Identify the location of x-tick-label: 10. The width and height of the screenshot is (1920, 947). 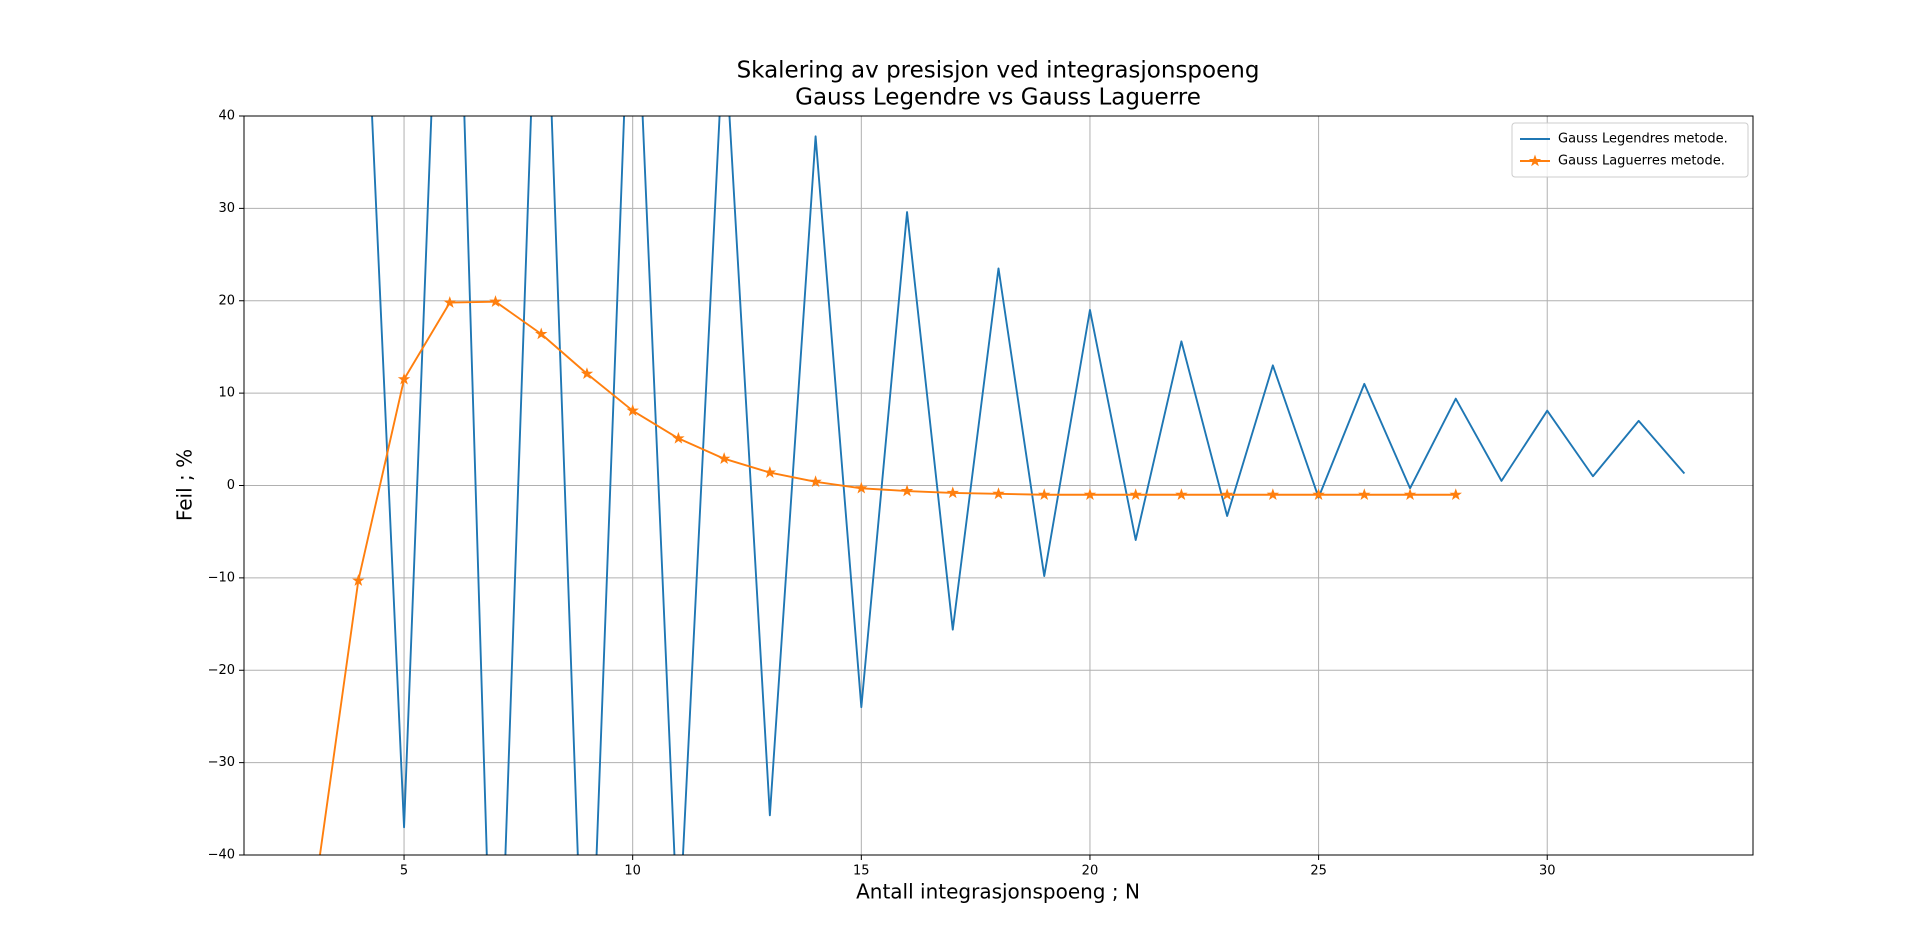
(632, 871).